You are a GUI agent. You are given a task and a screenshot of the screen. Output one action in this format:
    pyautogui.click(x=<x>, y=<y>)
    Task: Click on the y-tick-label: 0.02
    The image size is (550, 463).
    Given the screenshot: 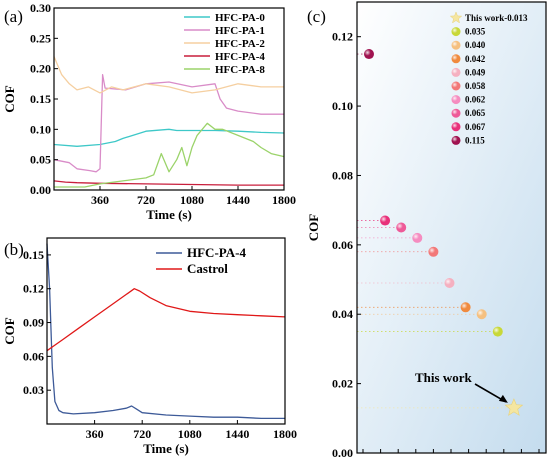 What is the action you would take?
    pyautogui.click(x=342, y=384)
    